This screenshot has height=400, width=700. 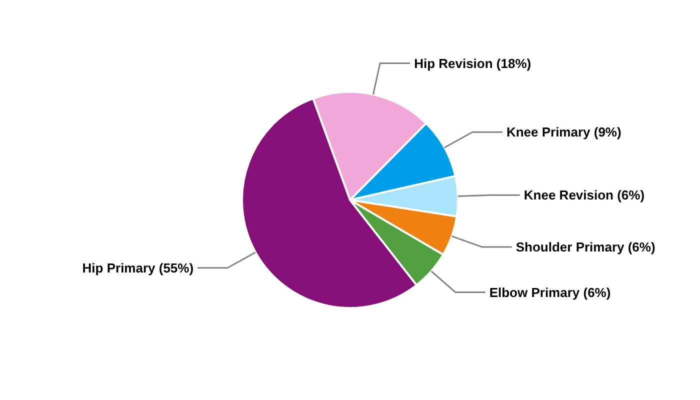 I want to click on slice-label: Knee Revision (6%), so click(x=584, y=195).